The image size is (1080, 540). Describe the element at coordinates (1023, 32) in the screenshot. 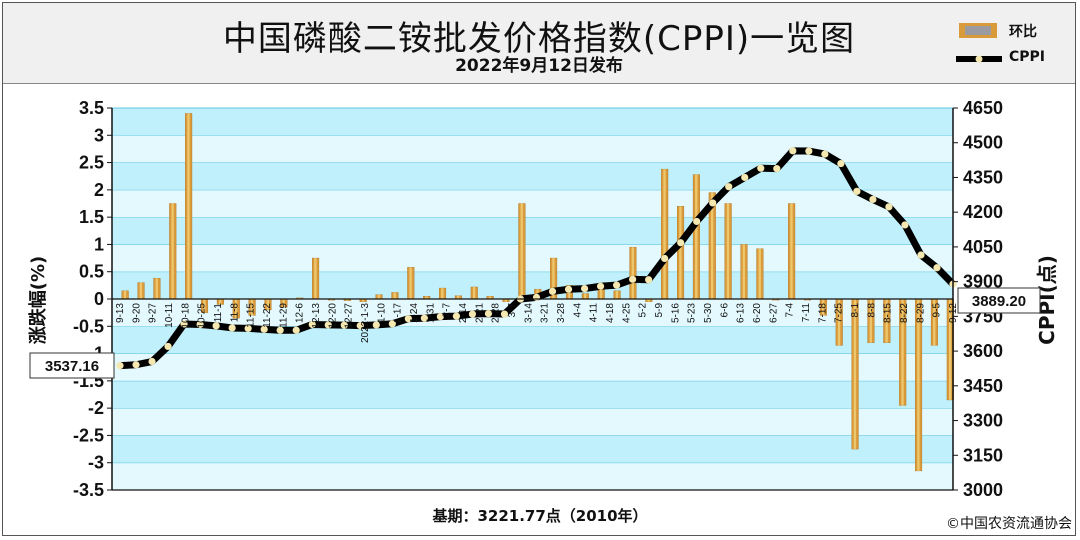

I see `legend-bar-label: 环比` at that location.